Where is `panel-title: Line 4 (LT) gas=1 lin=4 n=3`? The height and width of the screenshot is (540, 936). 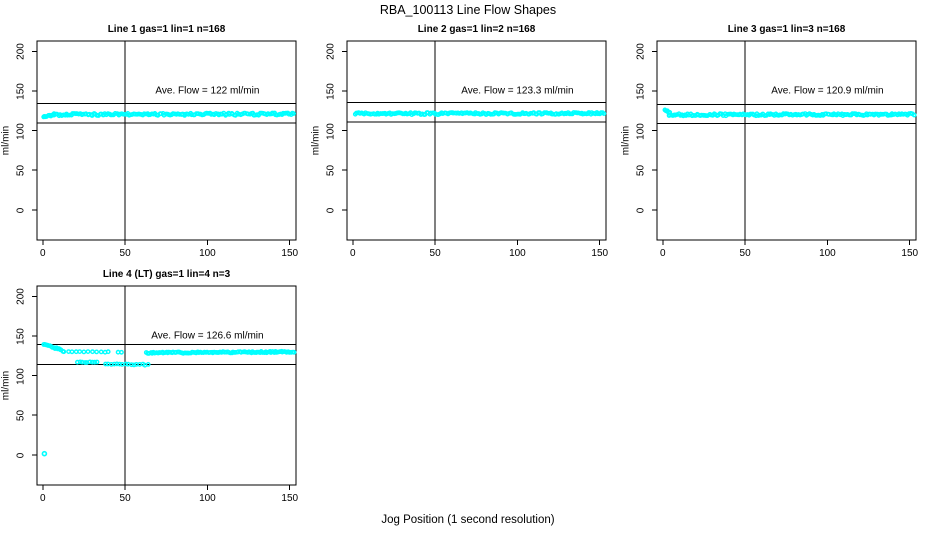 panel-title: Line 4 (LT) gas=1 lin=4 n=3 is located at coordinates (166, 274).